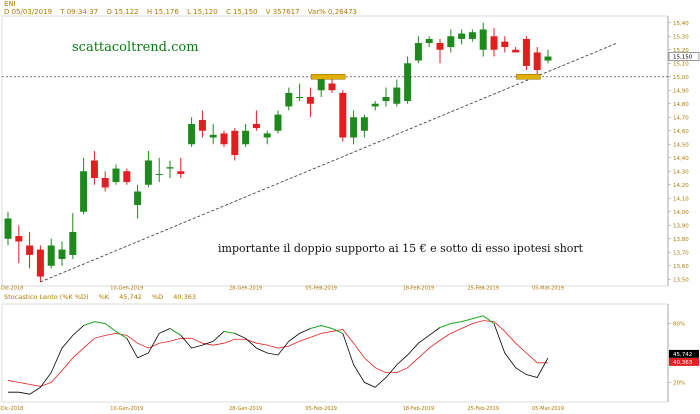  I want to click on date-tick-label: 05-Mar-2019, so click(548, 288).